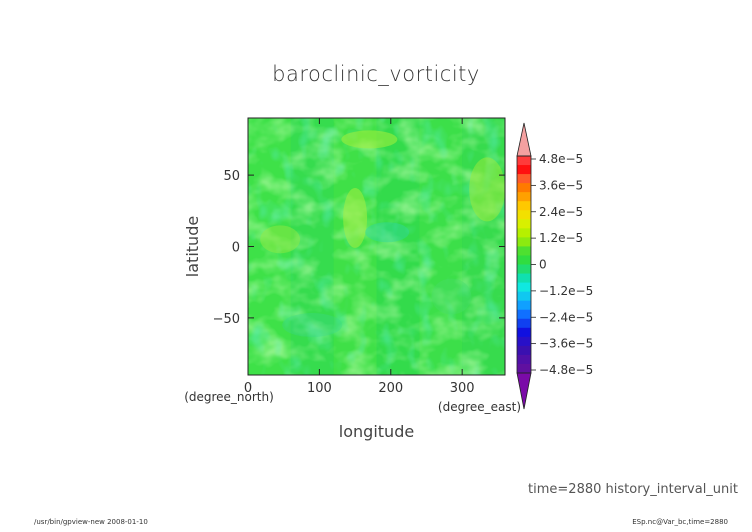 The height and width of the screenshot is (532, 752). Describe the element at coordinates (390, 388) in the screenshot. I see `x-tick-label: 200` at that location.